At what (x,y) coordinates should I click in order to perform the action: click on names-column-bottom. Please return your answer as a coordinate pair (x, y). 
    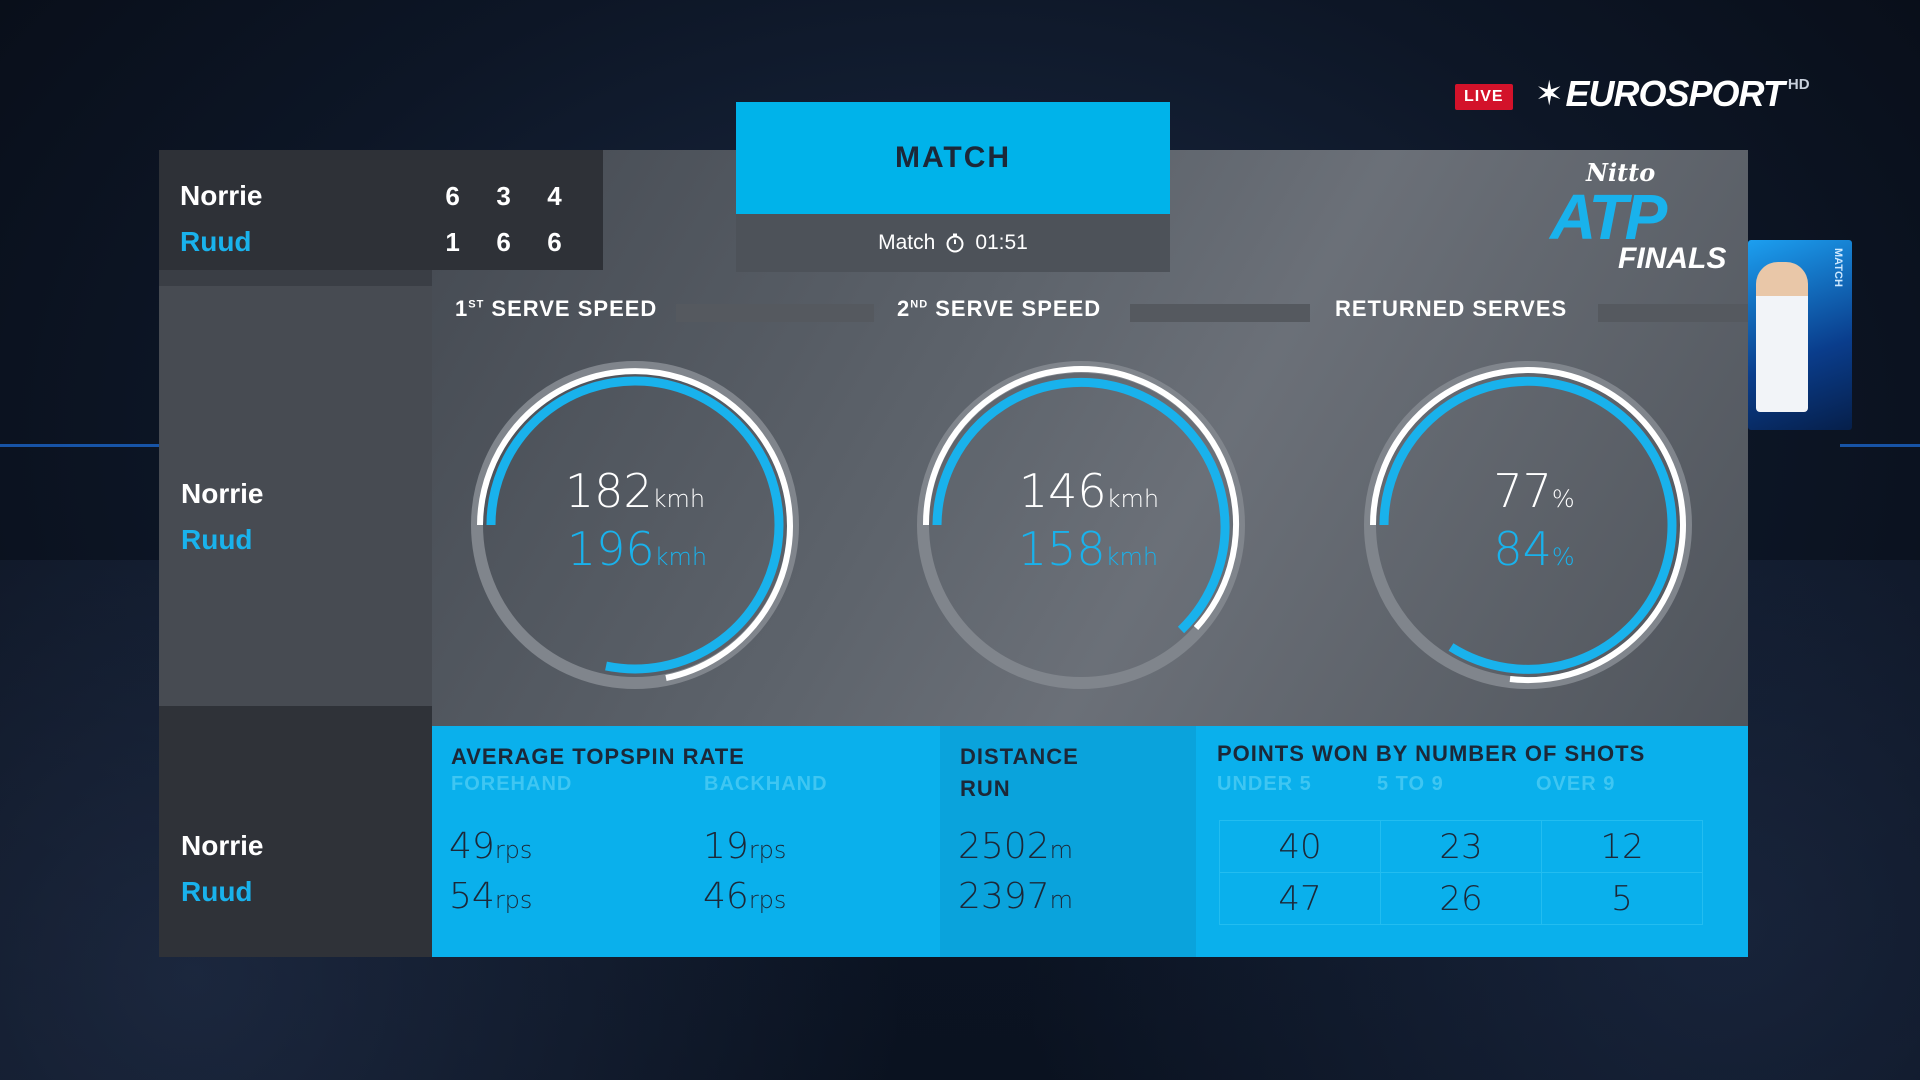
    Looking at the image, I should click on (295, 831).